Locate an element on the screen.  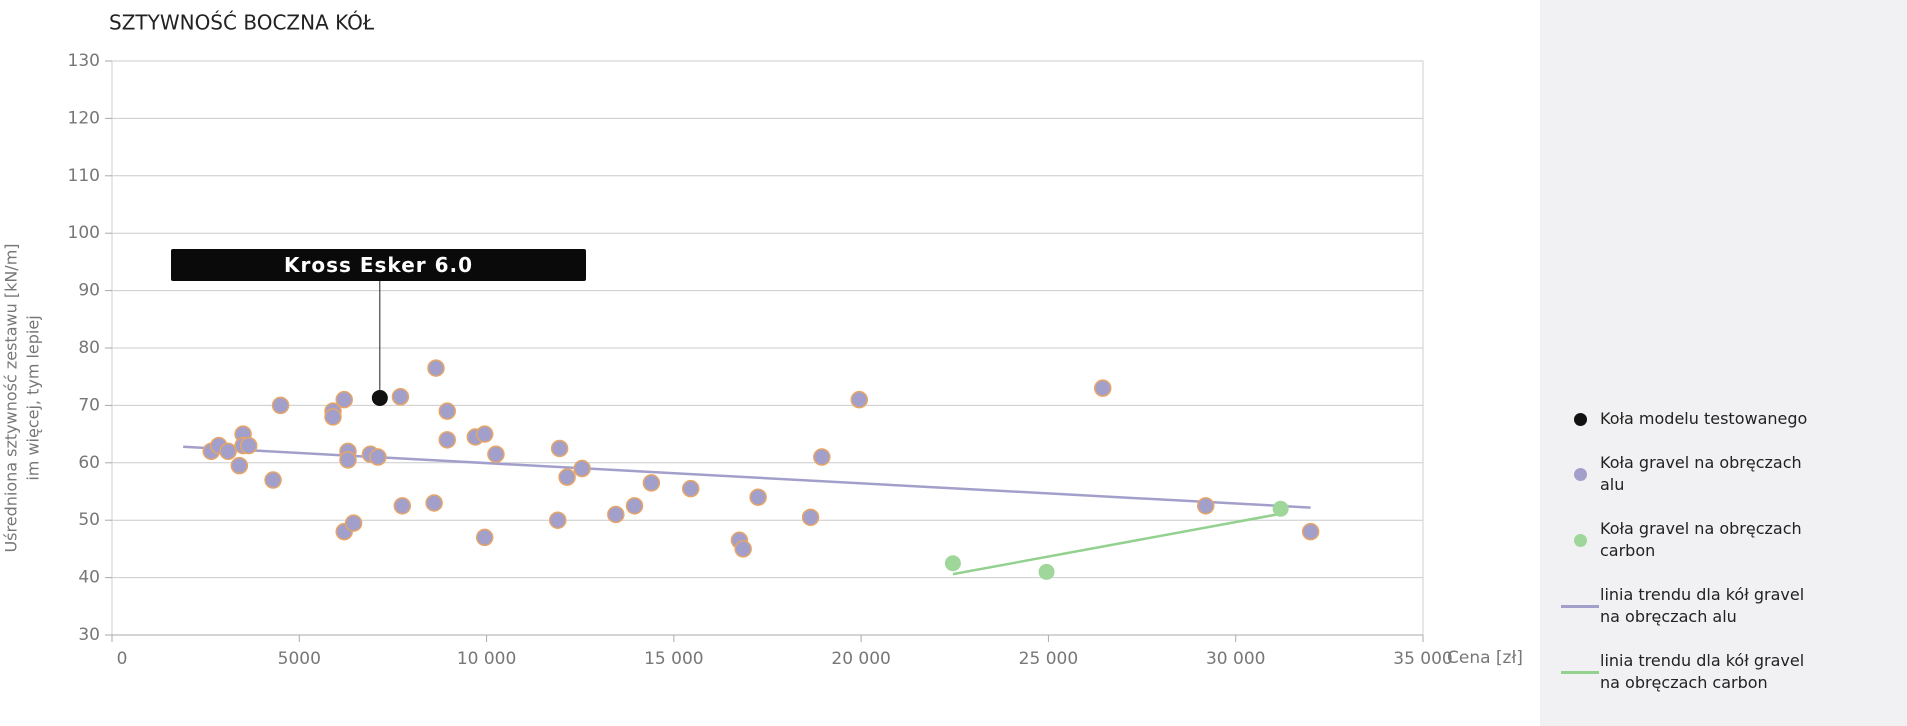
chart-title: SZTYWNOŚĆ BOCZNA KÓŁ is located at coordinates (242, 23).